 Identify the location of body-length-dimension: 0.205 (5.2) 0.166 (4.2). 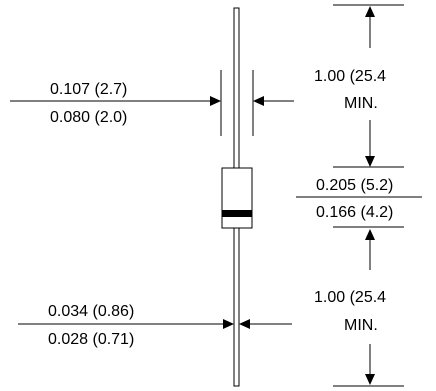
(359, 197).